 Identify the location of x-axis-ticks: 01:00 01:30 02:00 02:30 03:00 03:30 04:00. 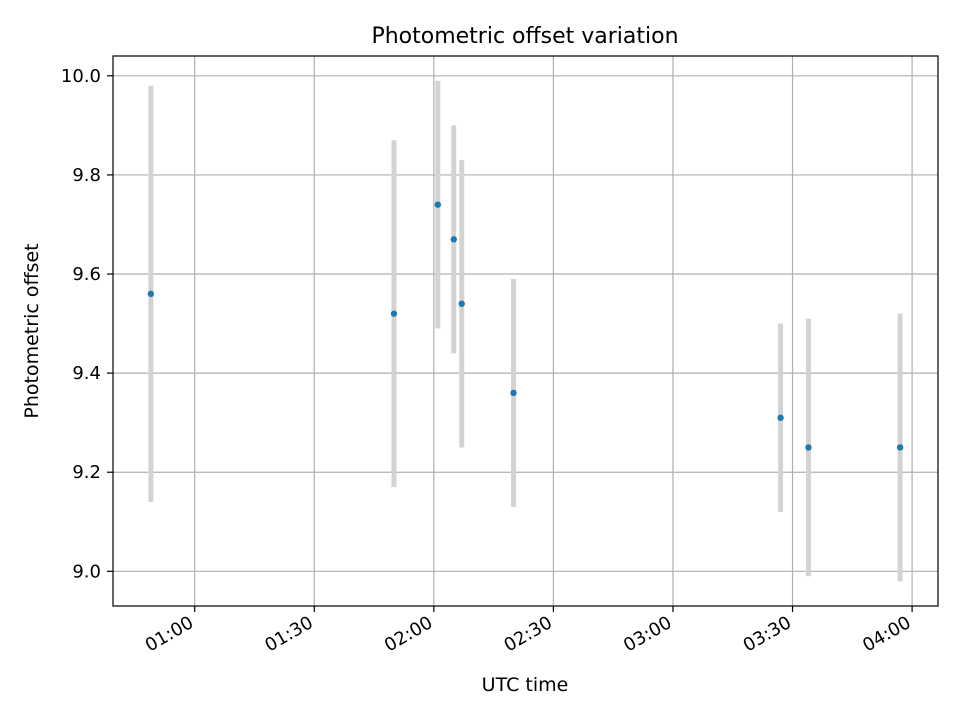
(528, 631).